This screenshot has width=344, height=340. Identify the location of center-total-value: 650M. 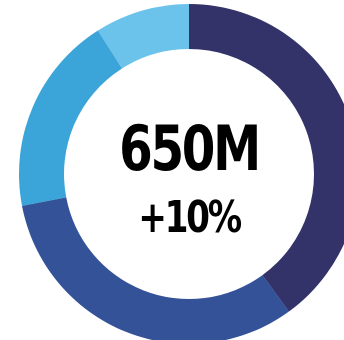
(190, 148).